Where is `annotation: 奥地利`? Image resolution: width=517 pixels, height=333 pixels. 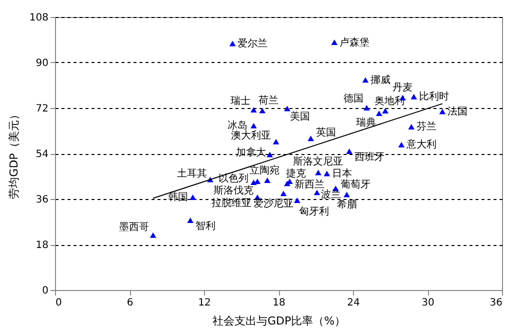 annotation: 奥地利 is located at coordinates (389, 100).